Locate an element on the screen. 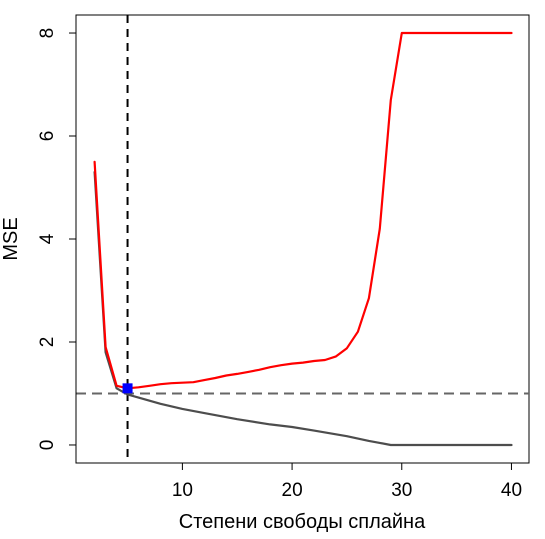  x-tick-label: 20 is located at coordinates (292, 490).